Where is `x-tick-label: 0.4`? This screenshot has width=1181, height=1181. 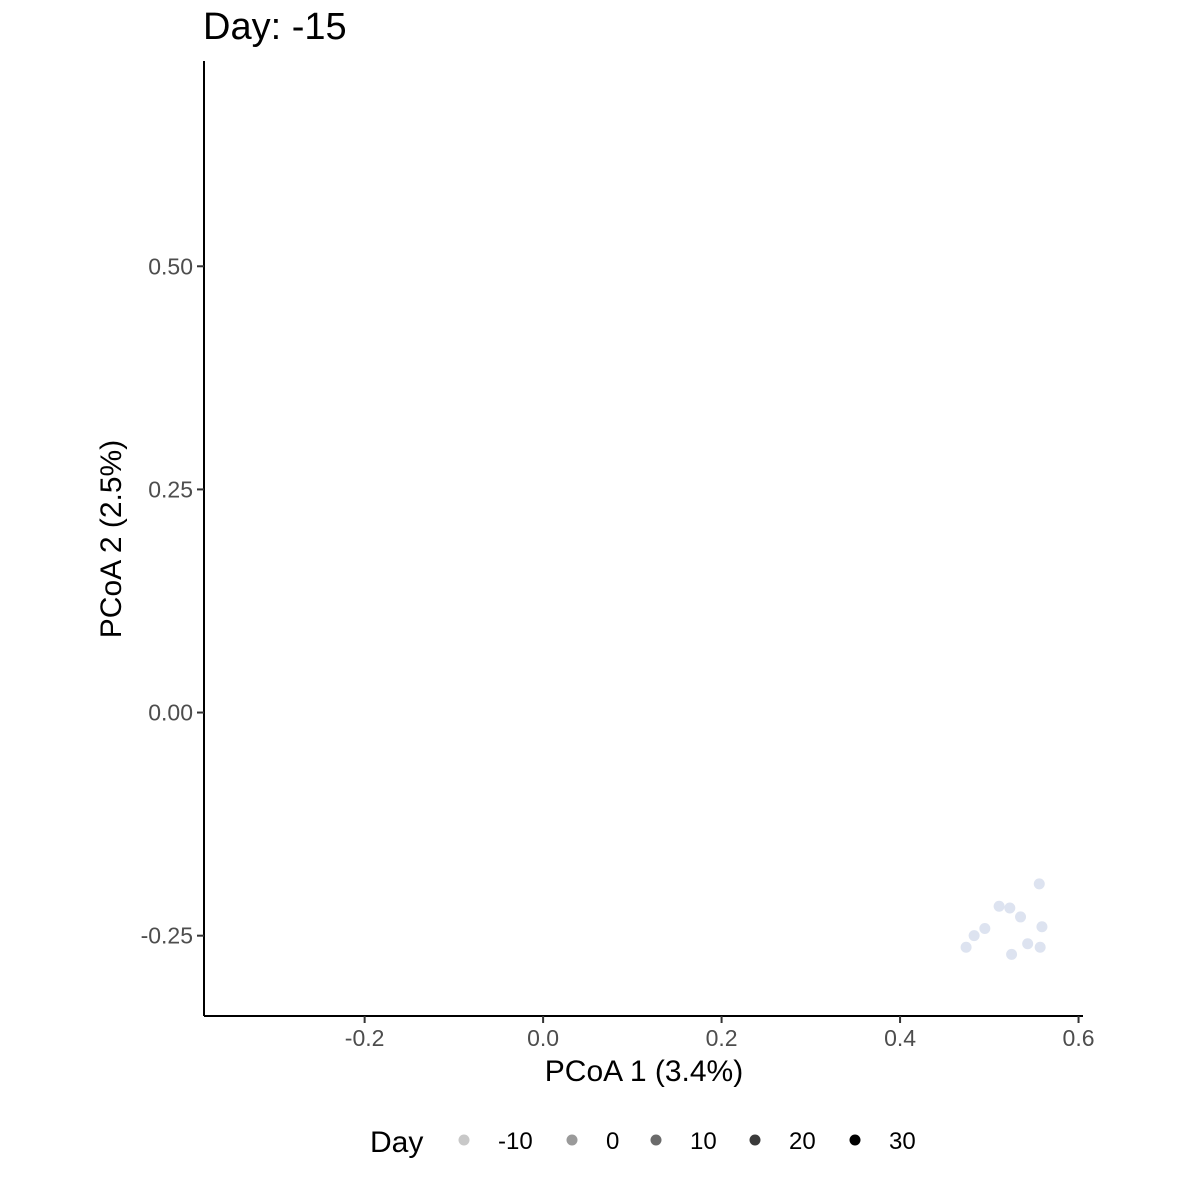 x-tick-label: 0.4 is located at coordinates (900, 1038).